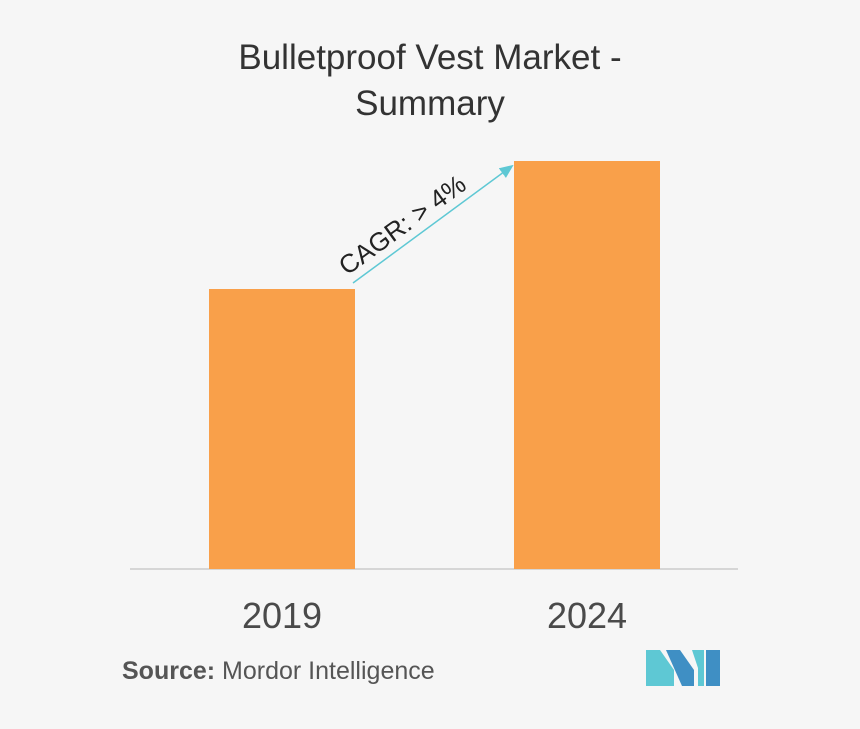 The width and height of the screenshot is (860, 729). I want to click on source-label: Source:, so click(169, 671).